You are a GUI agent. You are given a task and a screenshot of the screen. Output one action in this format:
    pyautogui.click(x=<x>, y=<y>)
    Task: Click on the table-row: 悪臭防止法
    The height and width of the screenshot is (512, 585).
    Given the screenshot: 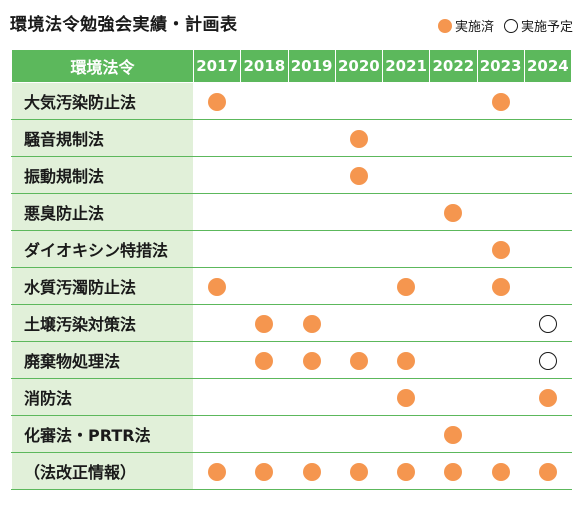 What is the action you would take?
    pyautogui.click(x=292, y=212)
    